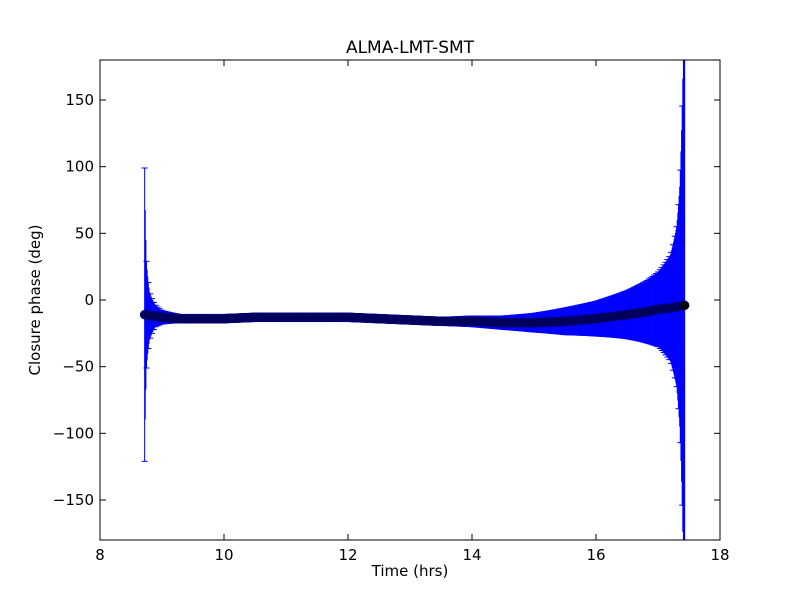 This screenshot has width=800, height=604. What do you see at coordinates (79, 100) in the screenshot?
I see `y-tick-label: 150` at bounding box center [79, 100].